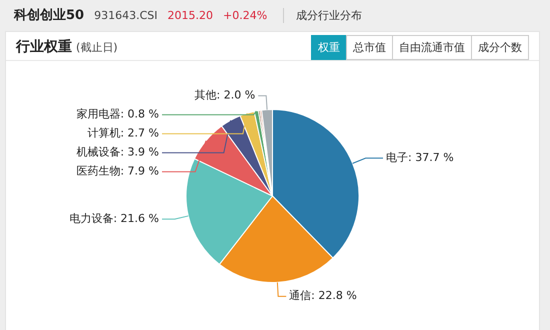 The image size is (550, 330). What do you see at coordinates (245, 15) in the screenshot?
I see `text: +0.24%` at bounding box center [245, 15].